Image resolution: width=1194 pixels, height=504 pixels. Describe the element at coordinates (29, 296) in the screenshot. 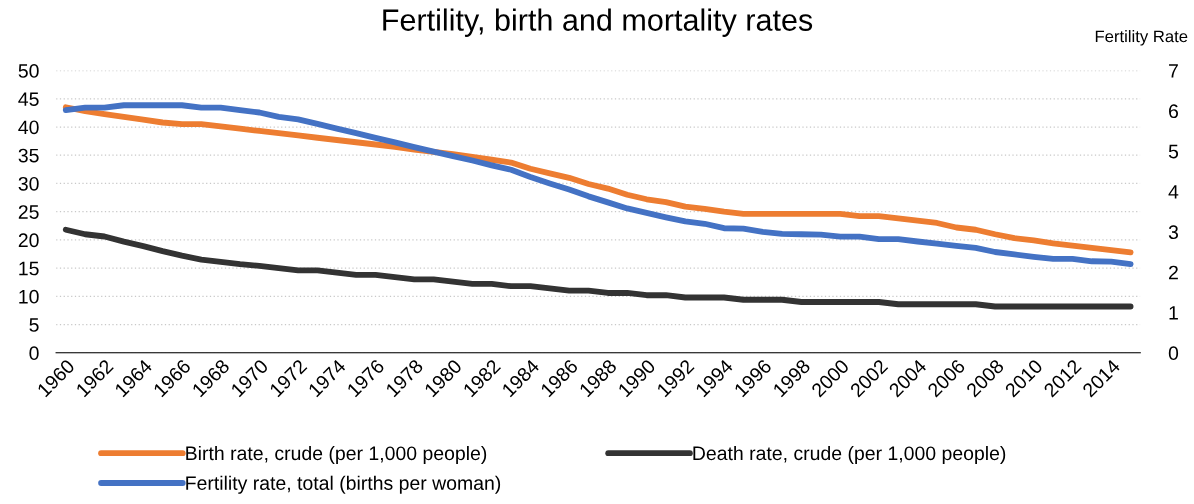

I see `y-tick-label: 10` at that location.